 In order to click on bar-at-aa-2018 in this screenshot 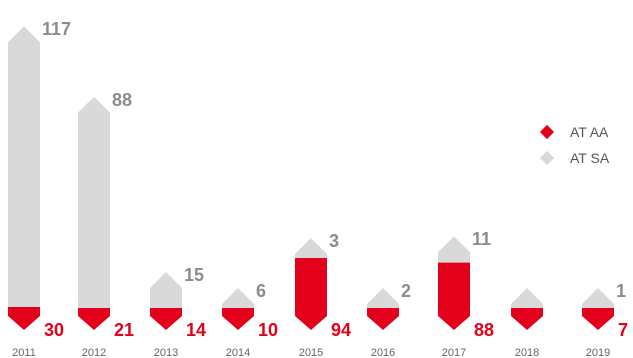, I will do `click(527, 319)`.